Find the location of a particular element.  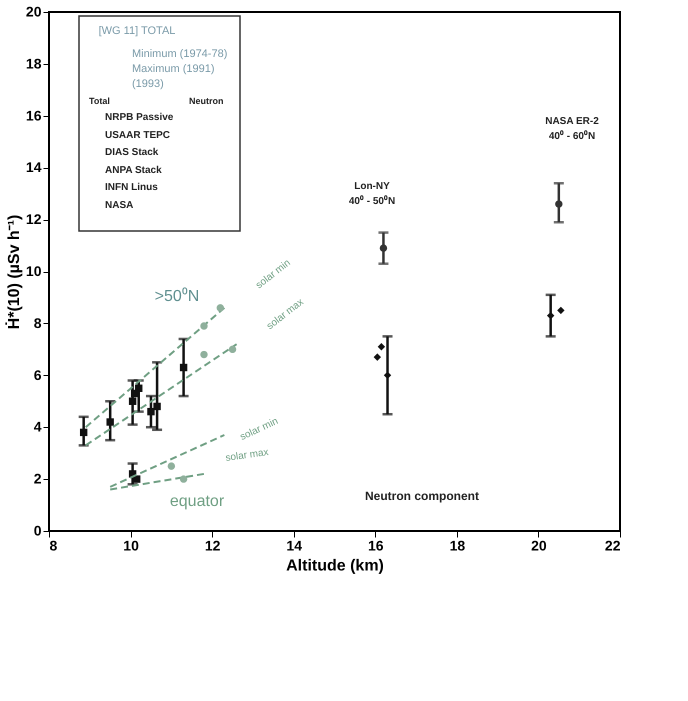

x-tick-label: 12 is located at coordinates (212, 546).